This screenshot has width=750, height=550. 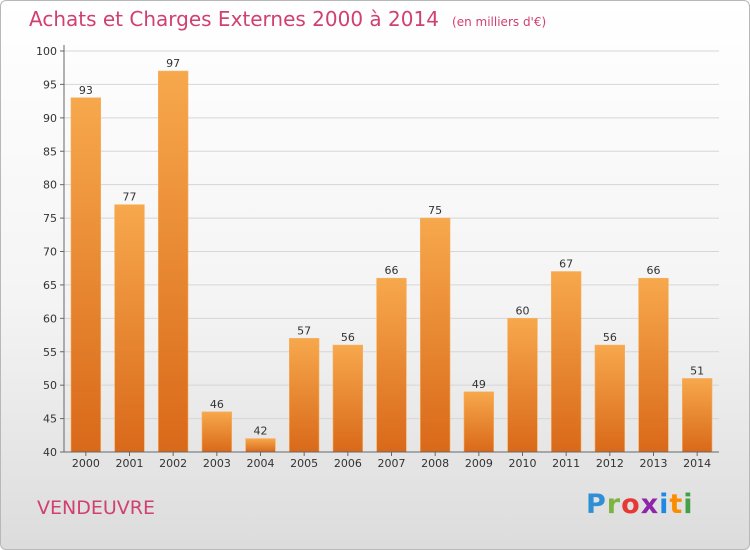 I want to click on chart-unit: (en milliers d'€), so click(x=499, y=22).